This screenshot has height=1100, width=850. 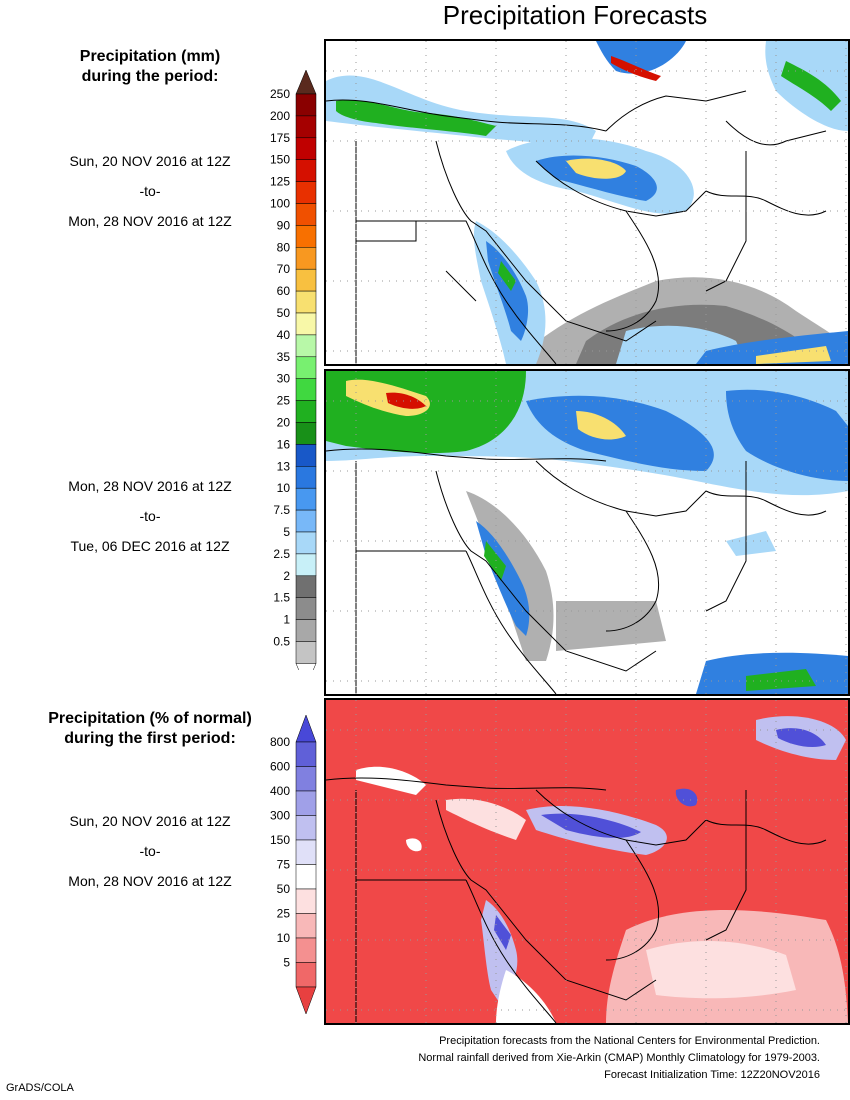 What do you see at coordinates (286, 576) in the screenshot?
I see `mm-colorbar-tick-label: 2` at bounding box center [286, 576].